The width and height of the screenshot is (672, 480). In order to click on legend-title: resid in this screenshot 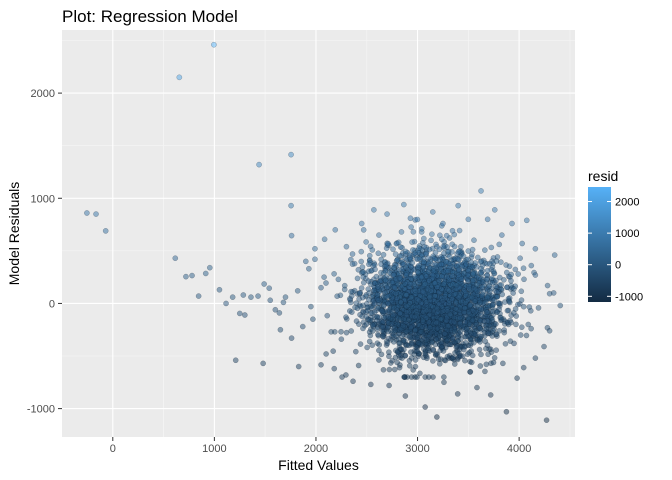, I will do `click(603, 176)`.